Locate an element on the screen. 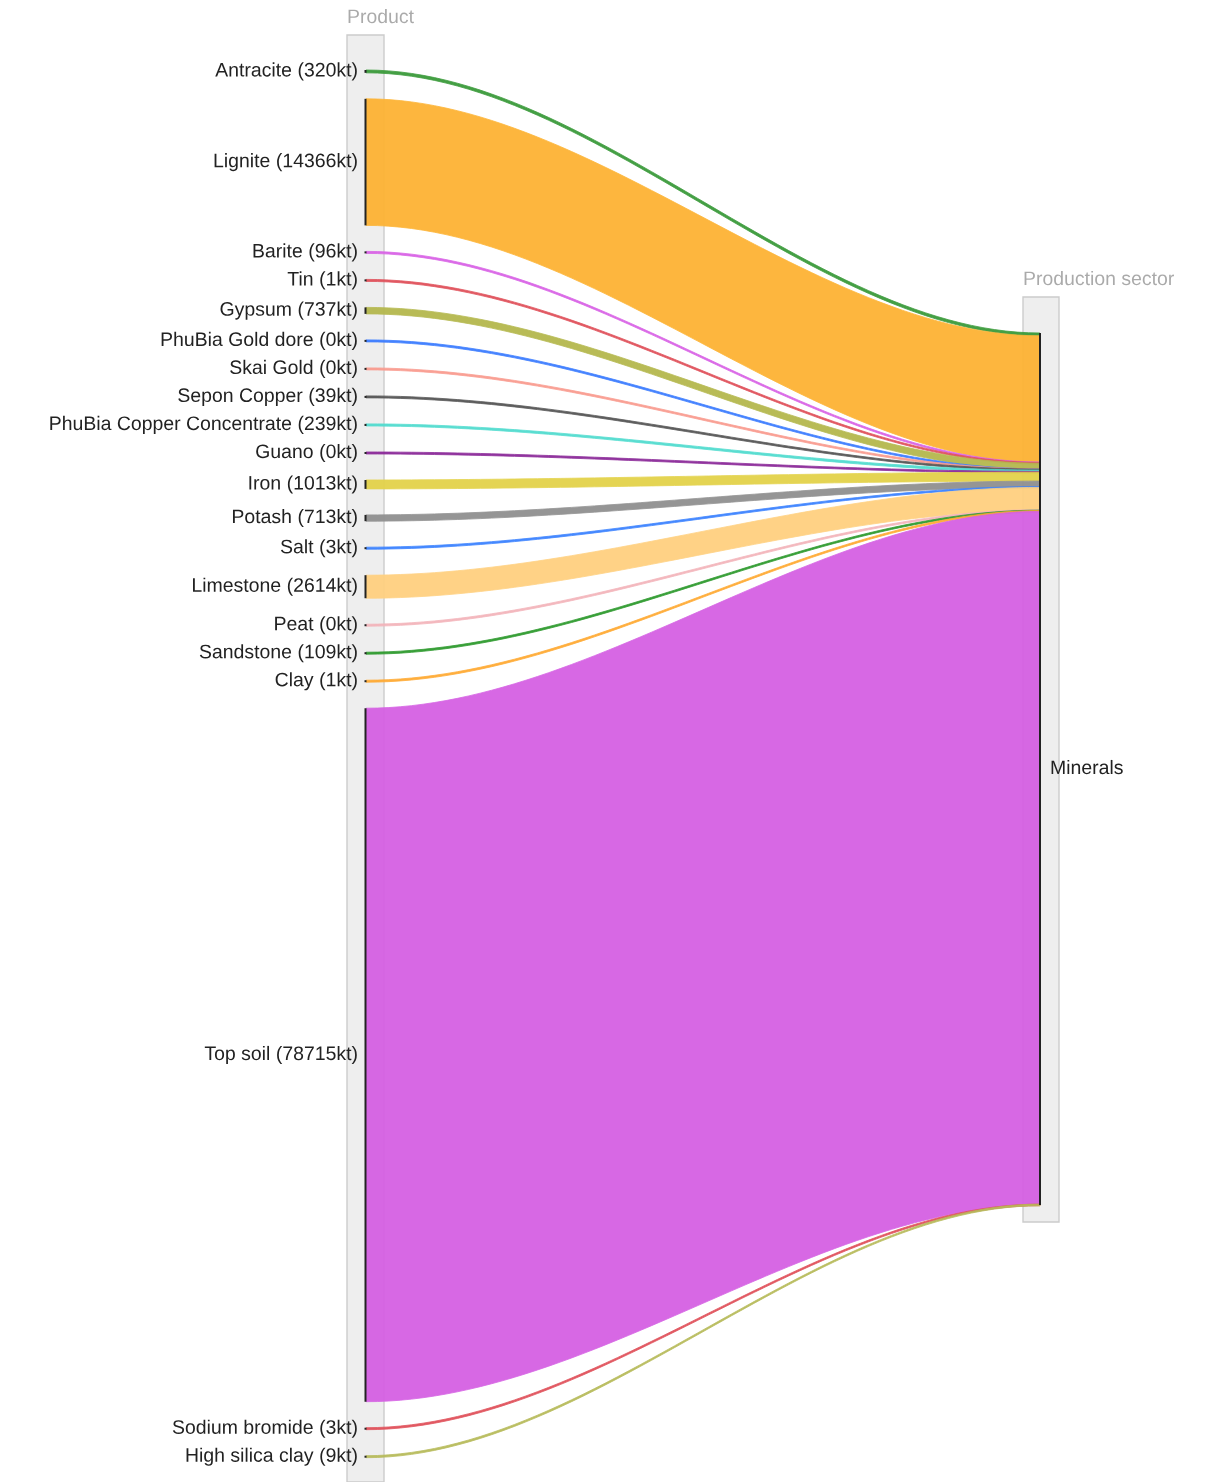 This screenshot has height=1482, width=1209. category-label: Iron is located at coordinates (264, 483).